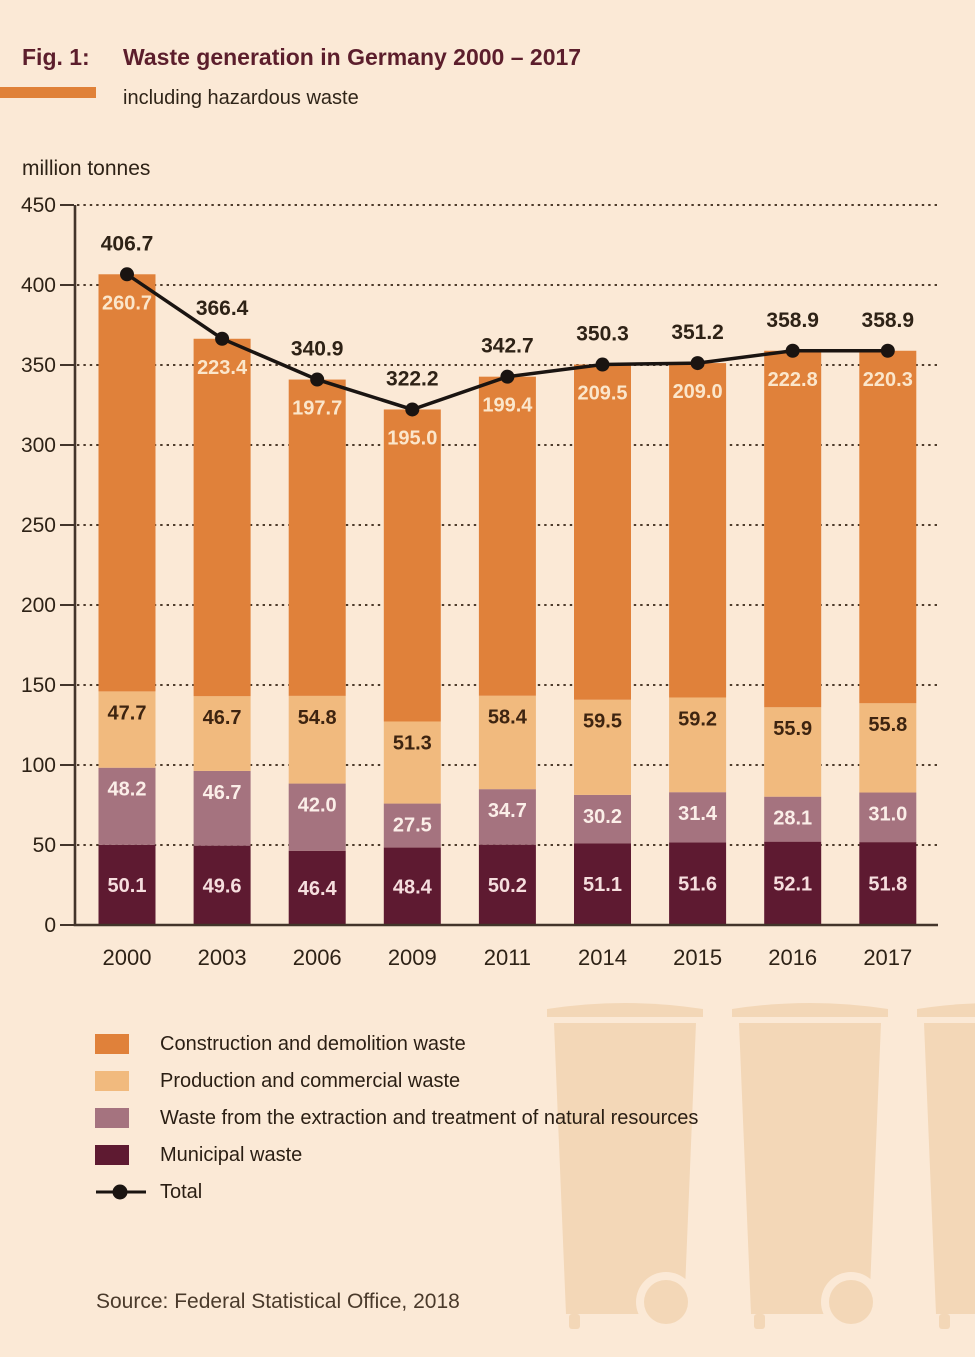 Image resolution: width=975 pixels, height=1357 pixels. What do you see at coordinates (412, 743) in the screenshot?
I see `bar-label-2009-production-commercial-waste: 51.3` at bounding box center [412, 743].